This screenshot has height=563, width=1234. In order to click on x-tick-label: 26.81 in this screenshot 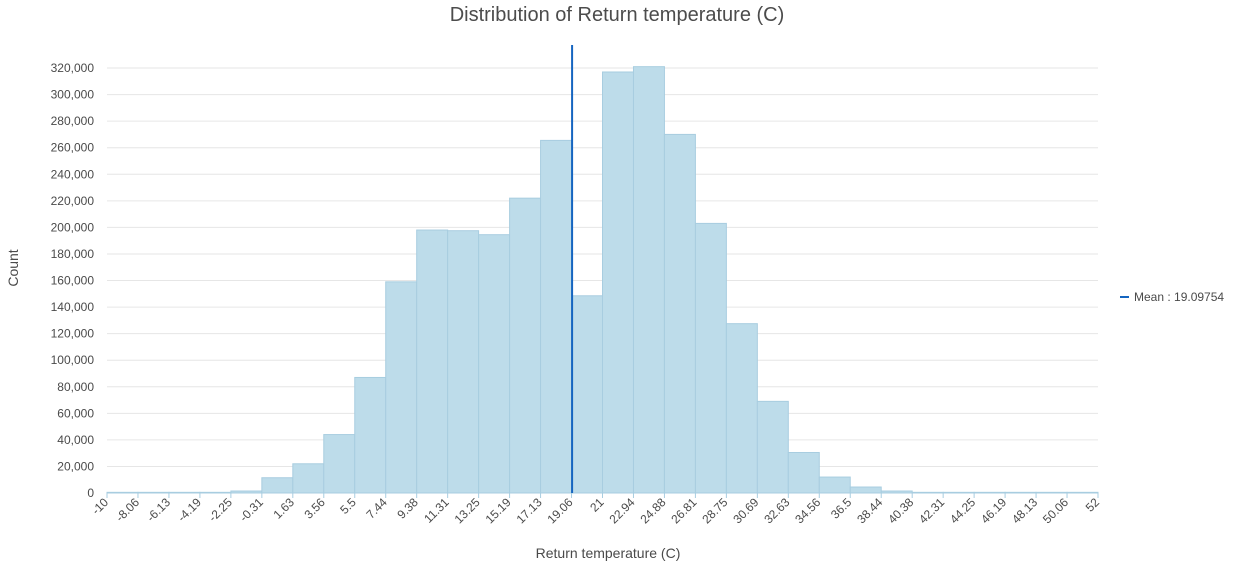, I will do `click(683, 510)`.